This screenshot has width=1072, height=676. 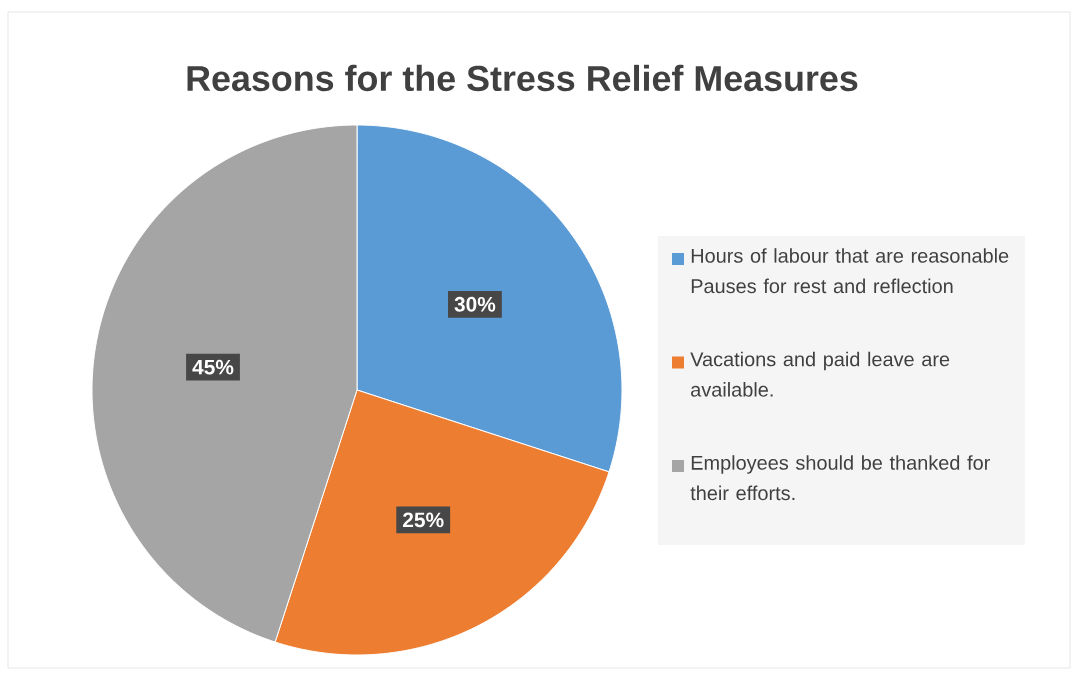 I want to click on chart-title: Reasons for the Stress Relief Measures, so click(x=522, y=78).